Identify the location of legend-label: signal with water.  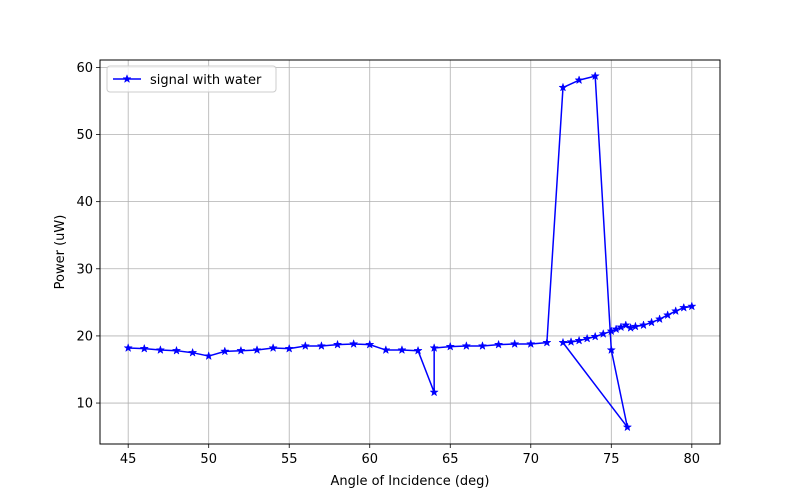
(206, 80).